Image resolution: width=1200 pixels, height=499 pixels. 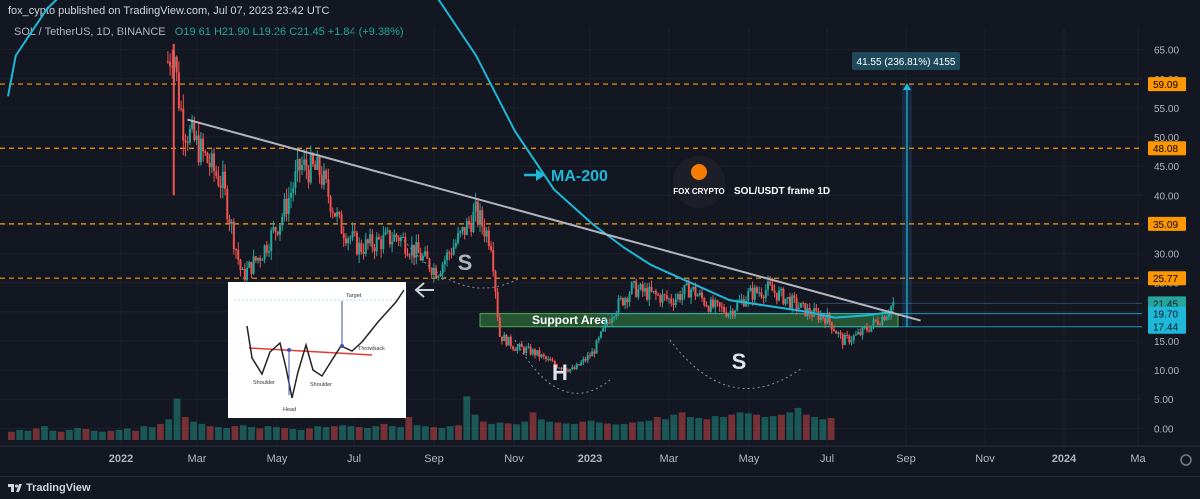 What do you see at coordinates (307, 32) in the screenshot?
I see `ohlc-close: C21.45` at bounding box center [307, 32].